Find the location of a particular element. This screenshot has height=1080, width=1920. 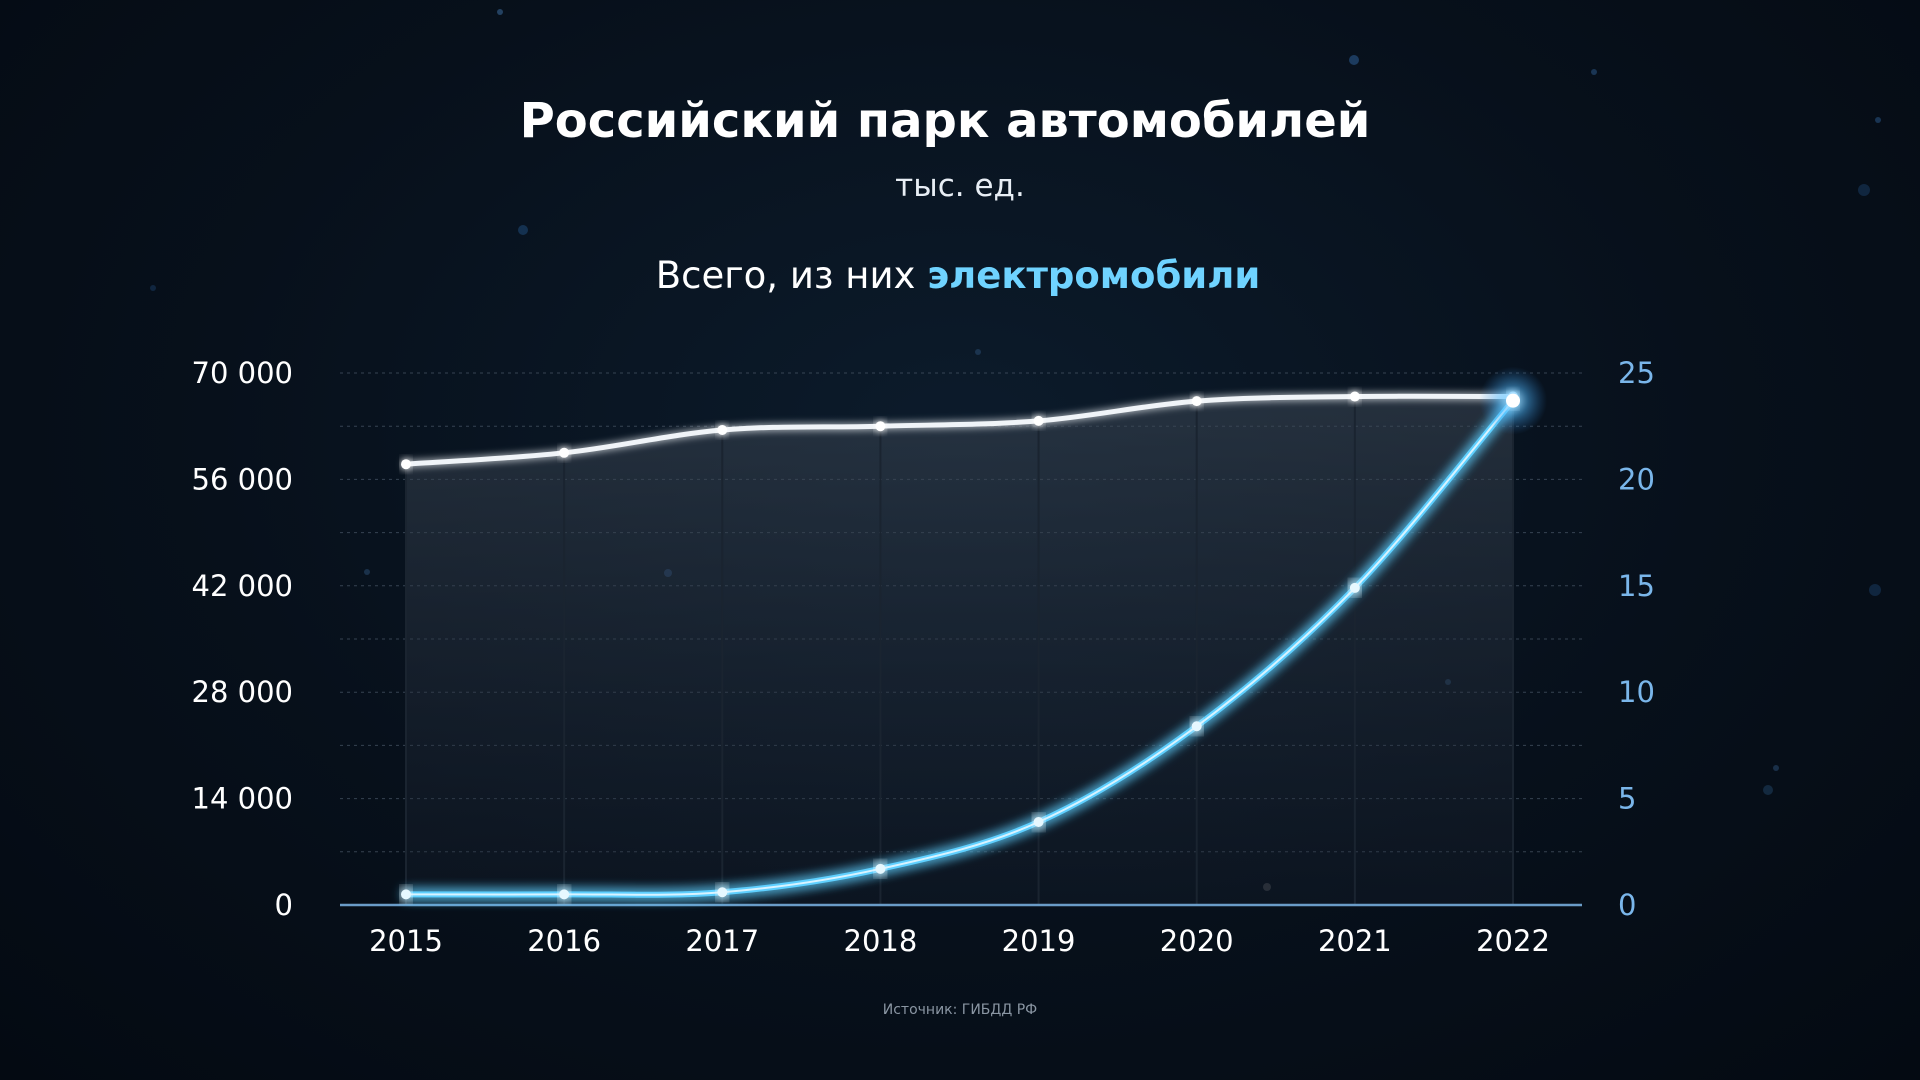

x-tick-label: 2016 is located at coordinates (564, 941).